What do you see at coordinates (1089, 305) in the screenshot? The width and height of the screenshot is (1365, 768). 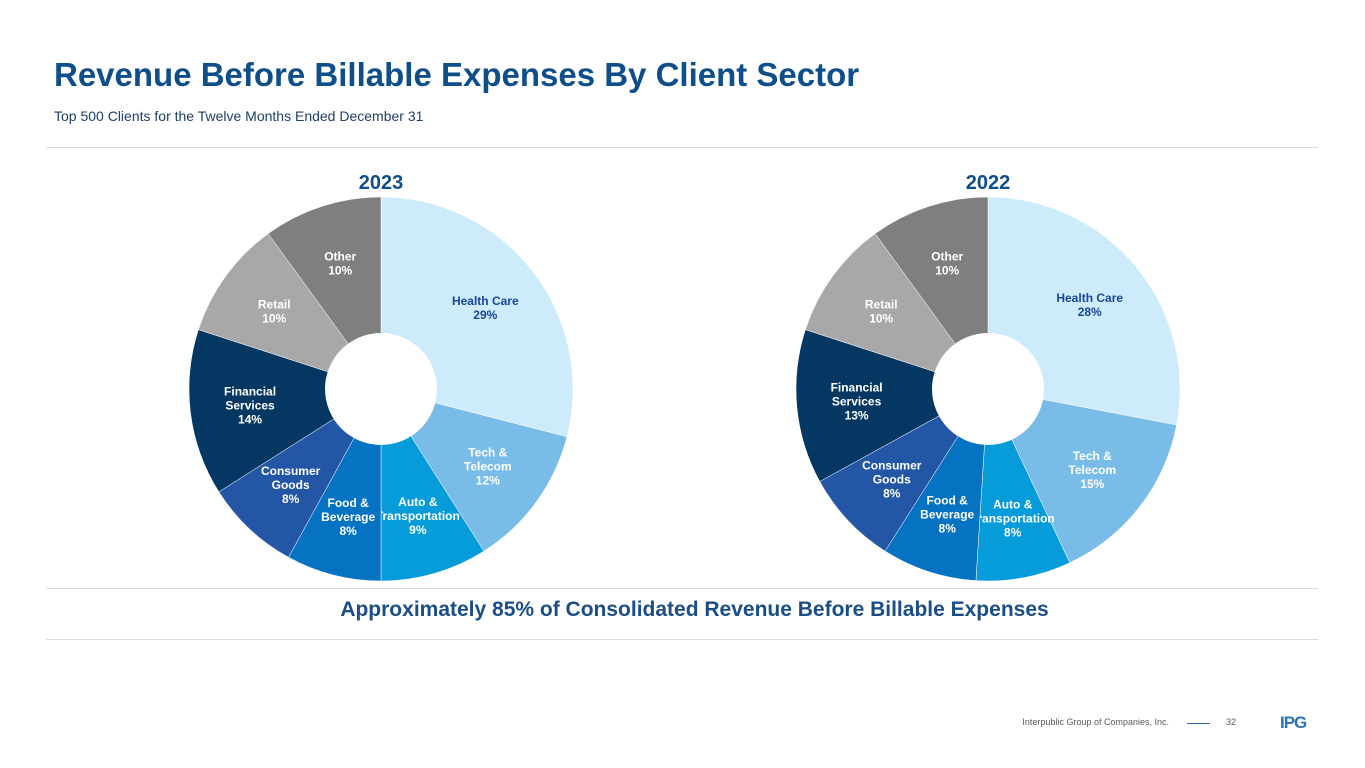 I see `slice-label-health-care-2022: Health Care 28%` at bounding box center [1089, 305].